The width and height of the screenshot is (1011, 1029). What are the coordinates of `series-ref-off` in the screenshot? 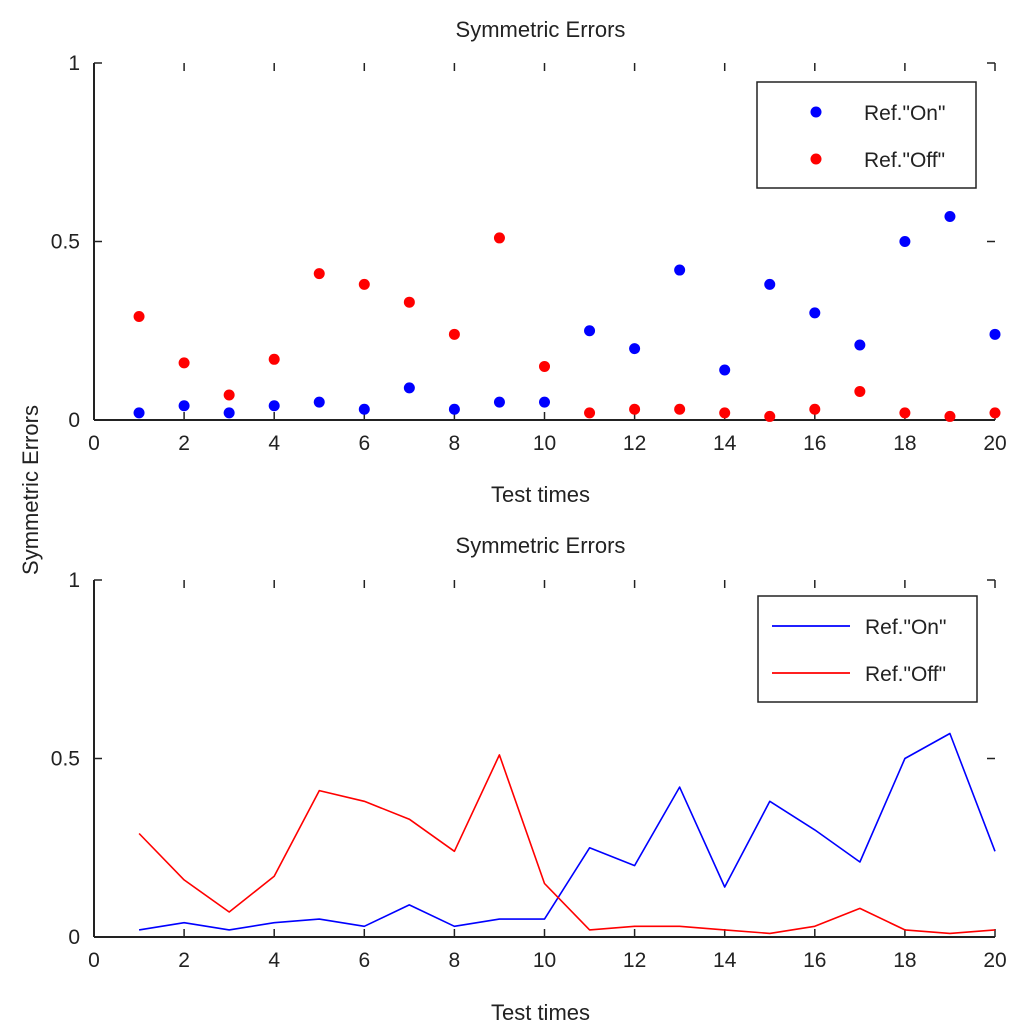 It's located at (567, 844).